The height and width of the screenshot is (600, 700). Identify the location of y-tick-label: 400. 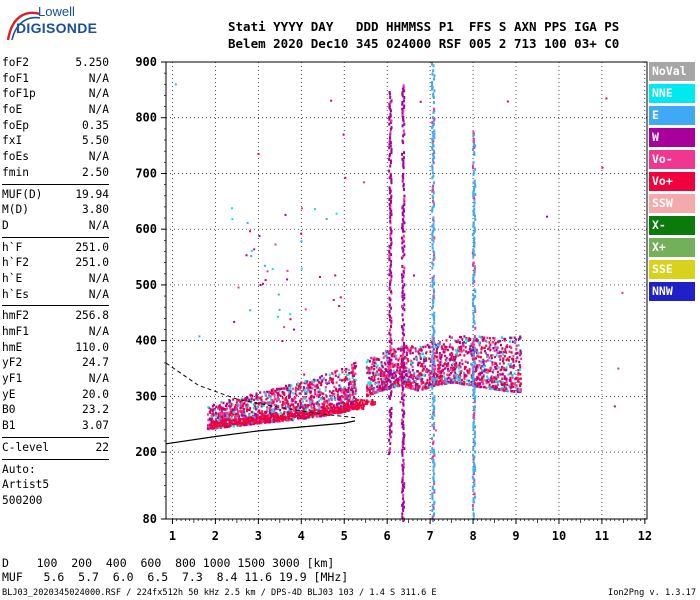
(146, 341).